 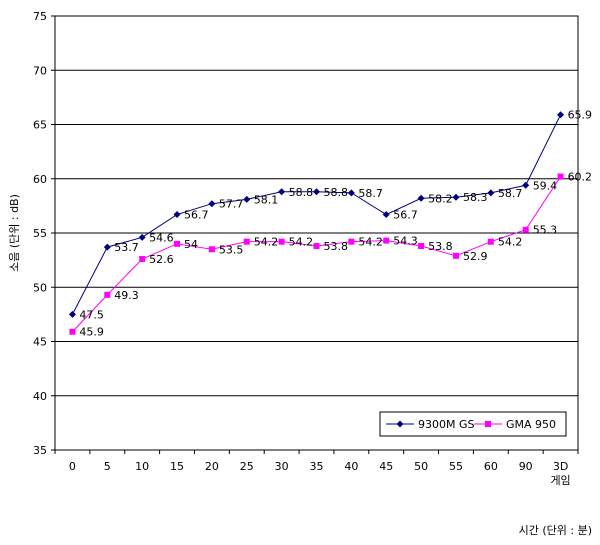 I want to click on x-axis-ticks: 0 5 10 15 20 25 30 35 40 45 50 55 60 90 3D 게임, so click(x=316, y=468).